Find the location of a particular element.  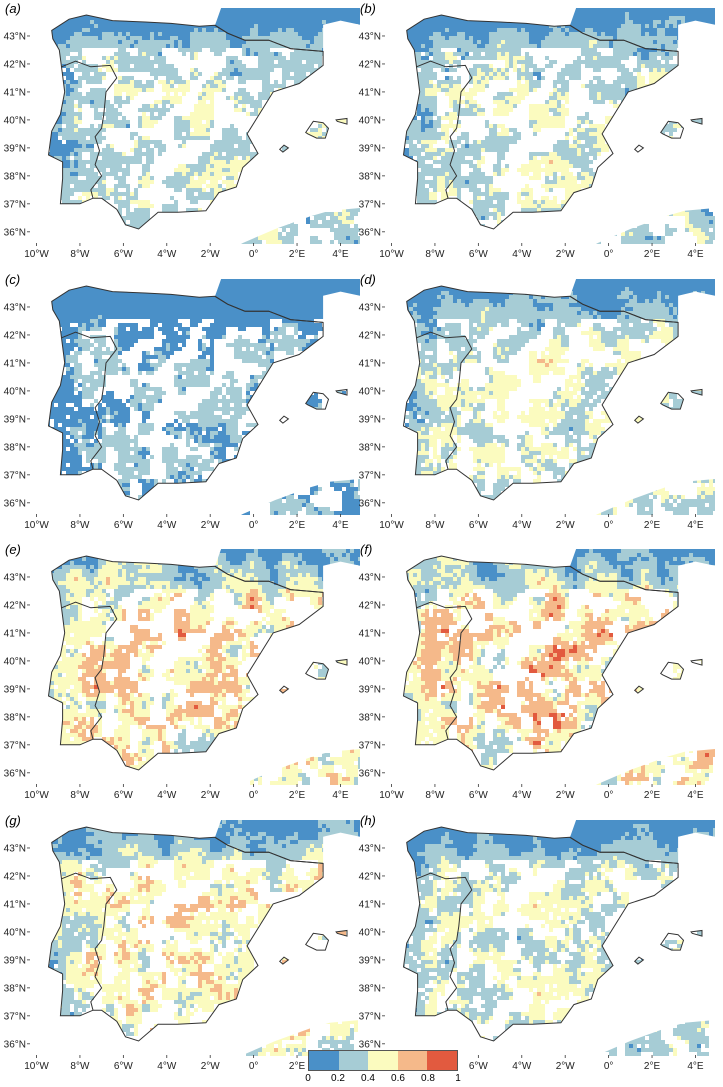

colorbar-swatches is located at coordinates (383, 1060).